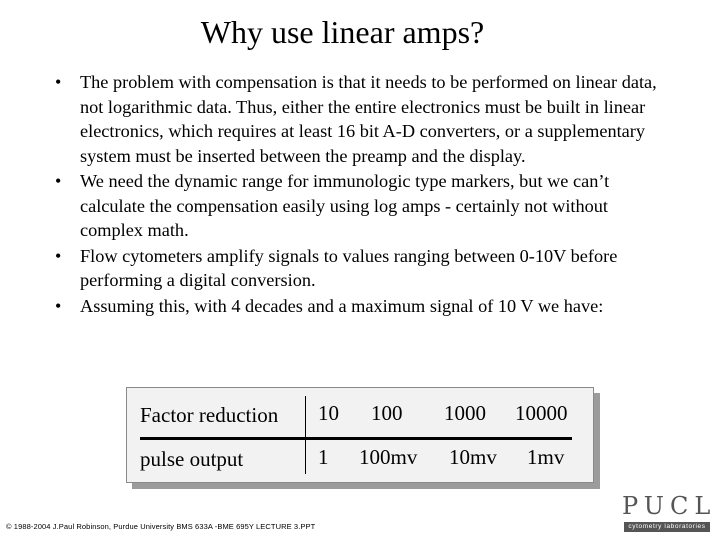 This screenshot has width=720, height=540. What do you see at coordinates (465, 413) in the screenshot?
I see `factor-value-3: 1000` at bounding box center [465, 413].